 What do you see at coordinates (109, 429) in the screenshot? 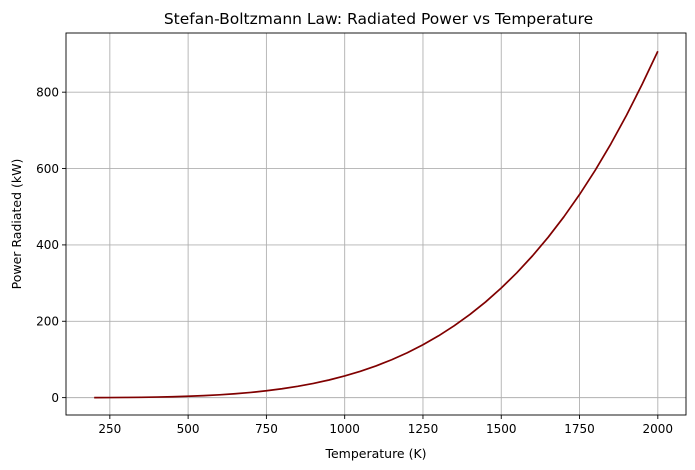
I see `x-tick-label: 250` at bounding box center [109, 429].